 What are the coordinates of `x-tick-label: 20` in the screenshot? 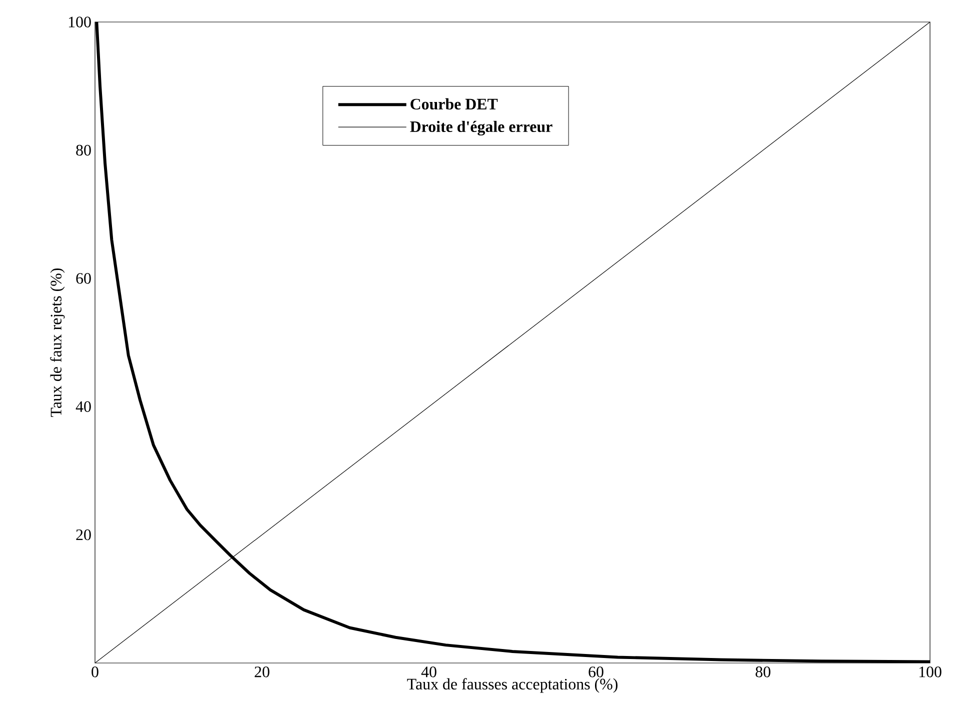 It's located at (262, 672).